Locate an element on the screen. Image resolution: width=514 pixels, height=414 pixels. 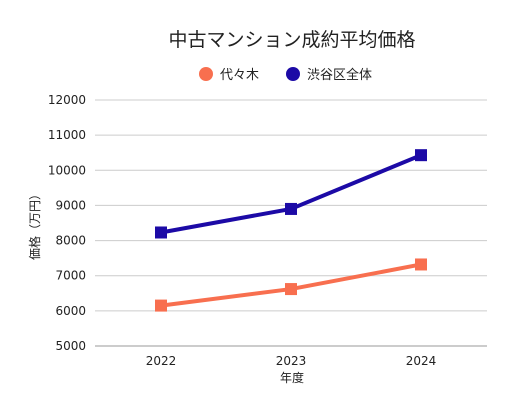
series-line is located at coordinates (291, 194).